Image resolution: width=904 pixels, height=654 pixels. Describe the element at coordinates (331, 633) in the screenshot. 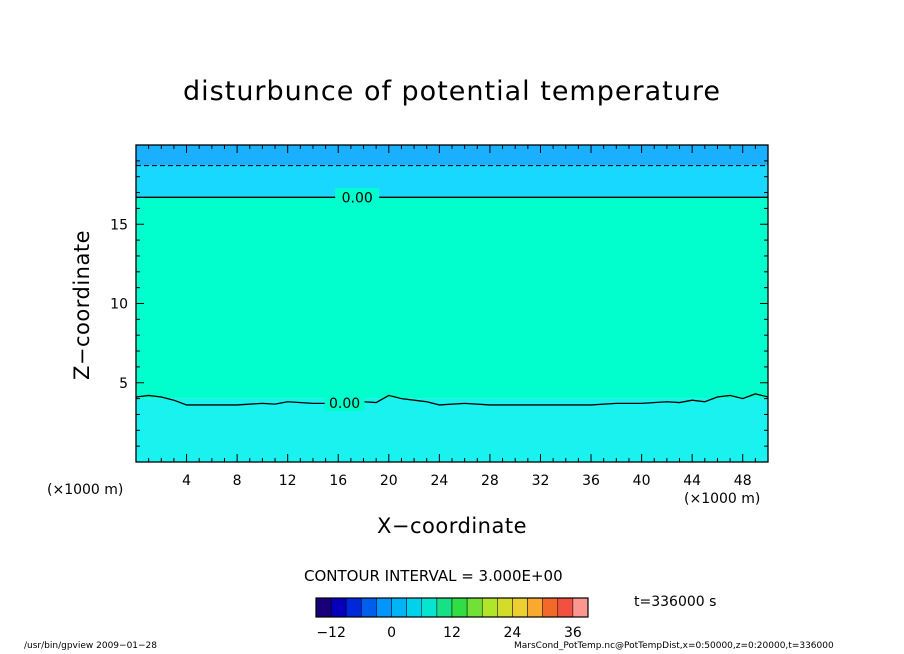

I see `colorbar-tick-label-0: −12` at that location.